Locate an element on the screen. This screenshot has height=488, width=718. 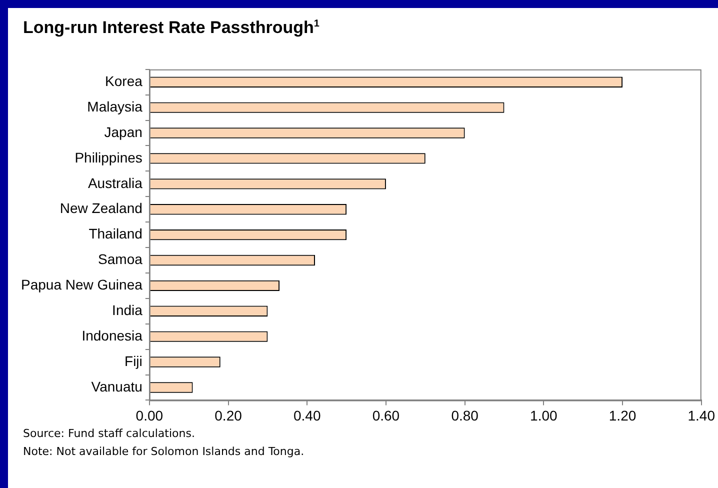
y-tick-label: Malaysia is located at coordinates (115, 106).